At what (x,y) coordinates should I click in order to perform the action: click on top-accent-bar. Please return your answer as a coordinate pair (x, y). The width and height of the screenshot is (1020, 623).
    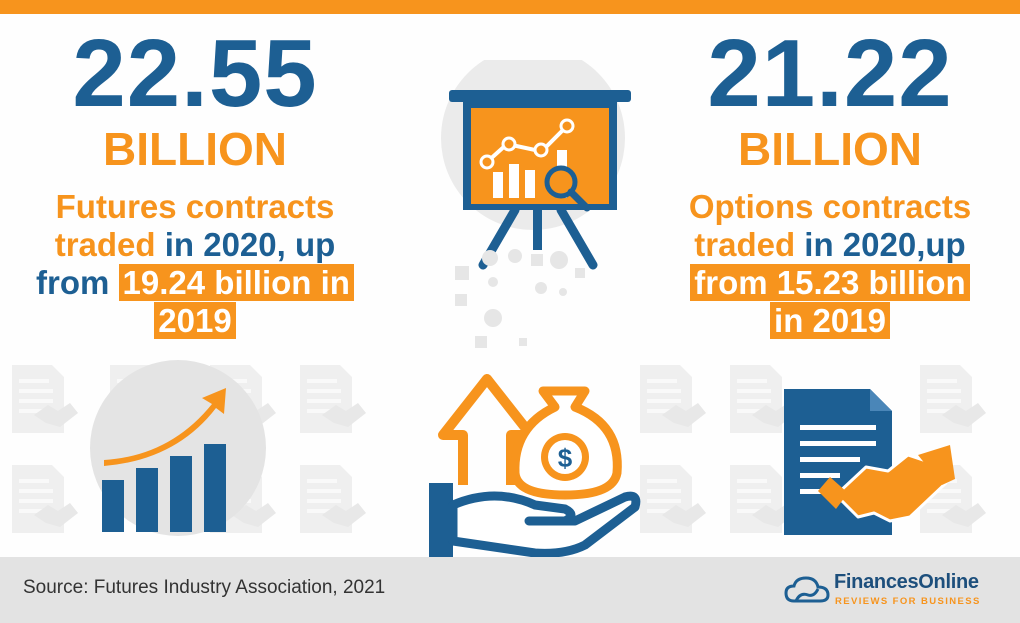
    Looking at the image, I should click on (510, 7).